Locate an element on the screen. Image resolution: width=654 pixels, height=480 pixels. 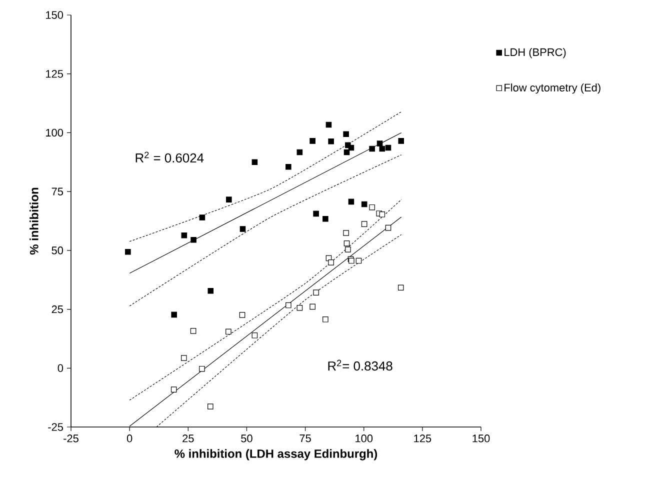
x-tick-label: 150 is located at coordinates (481, 438).